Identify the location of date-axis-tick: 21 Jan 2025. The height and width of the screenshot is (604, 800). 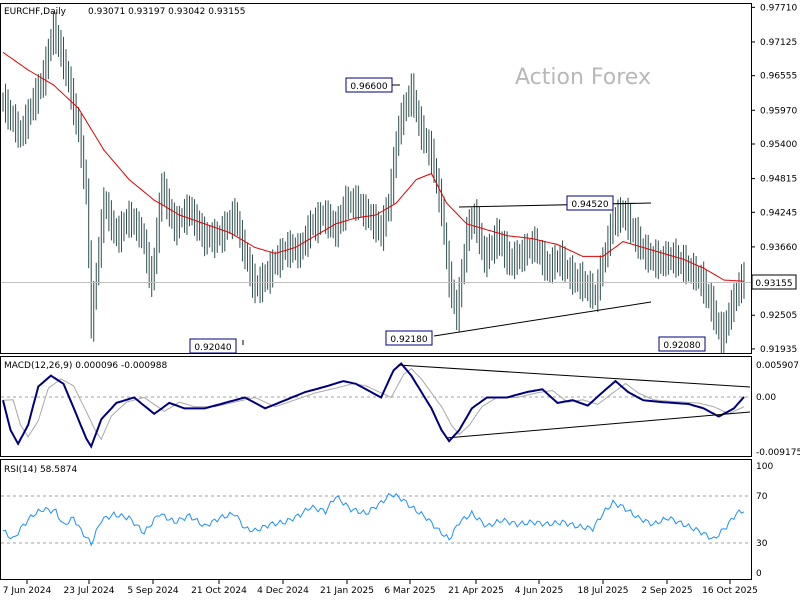
(347, 591).